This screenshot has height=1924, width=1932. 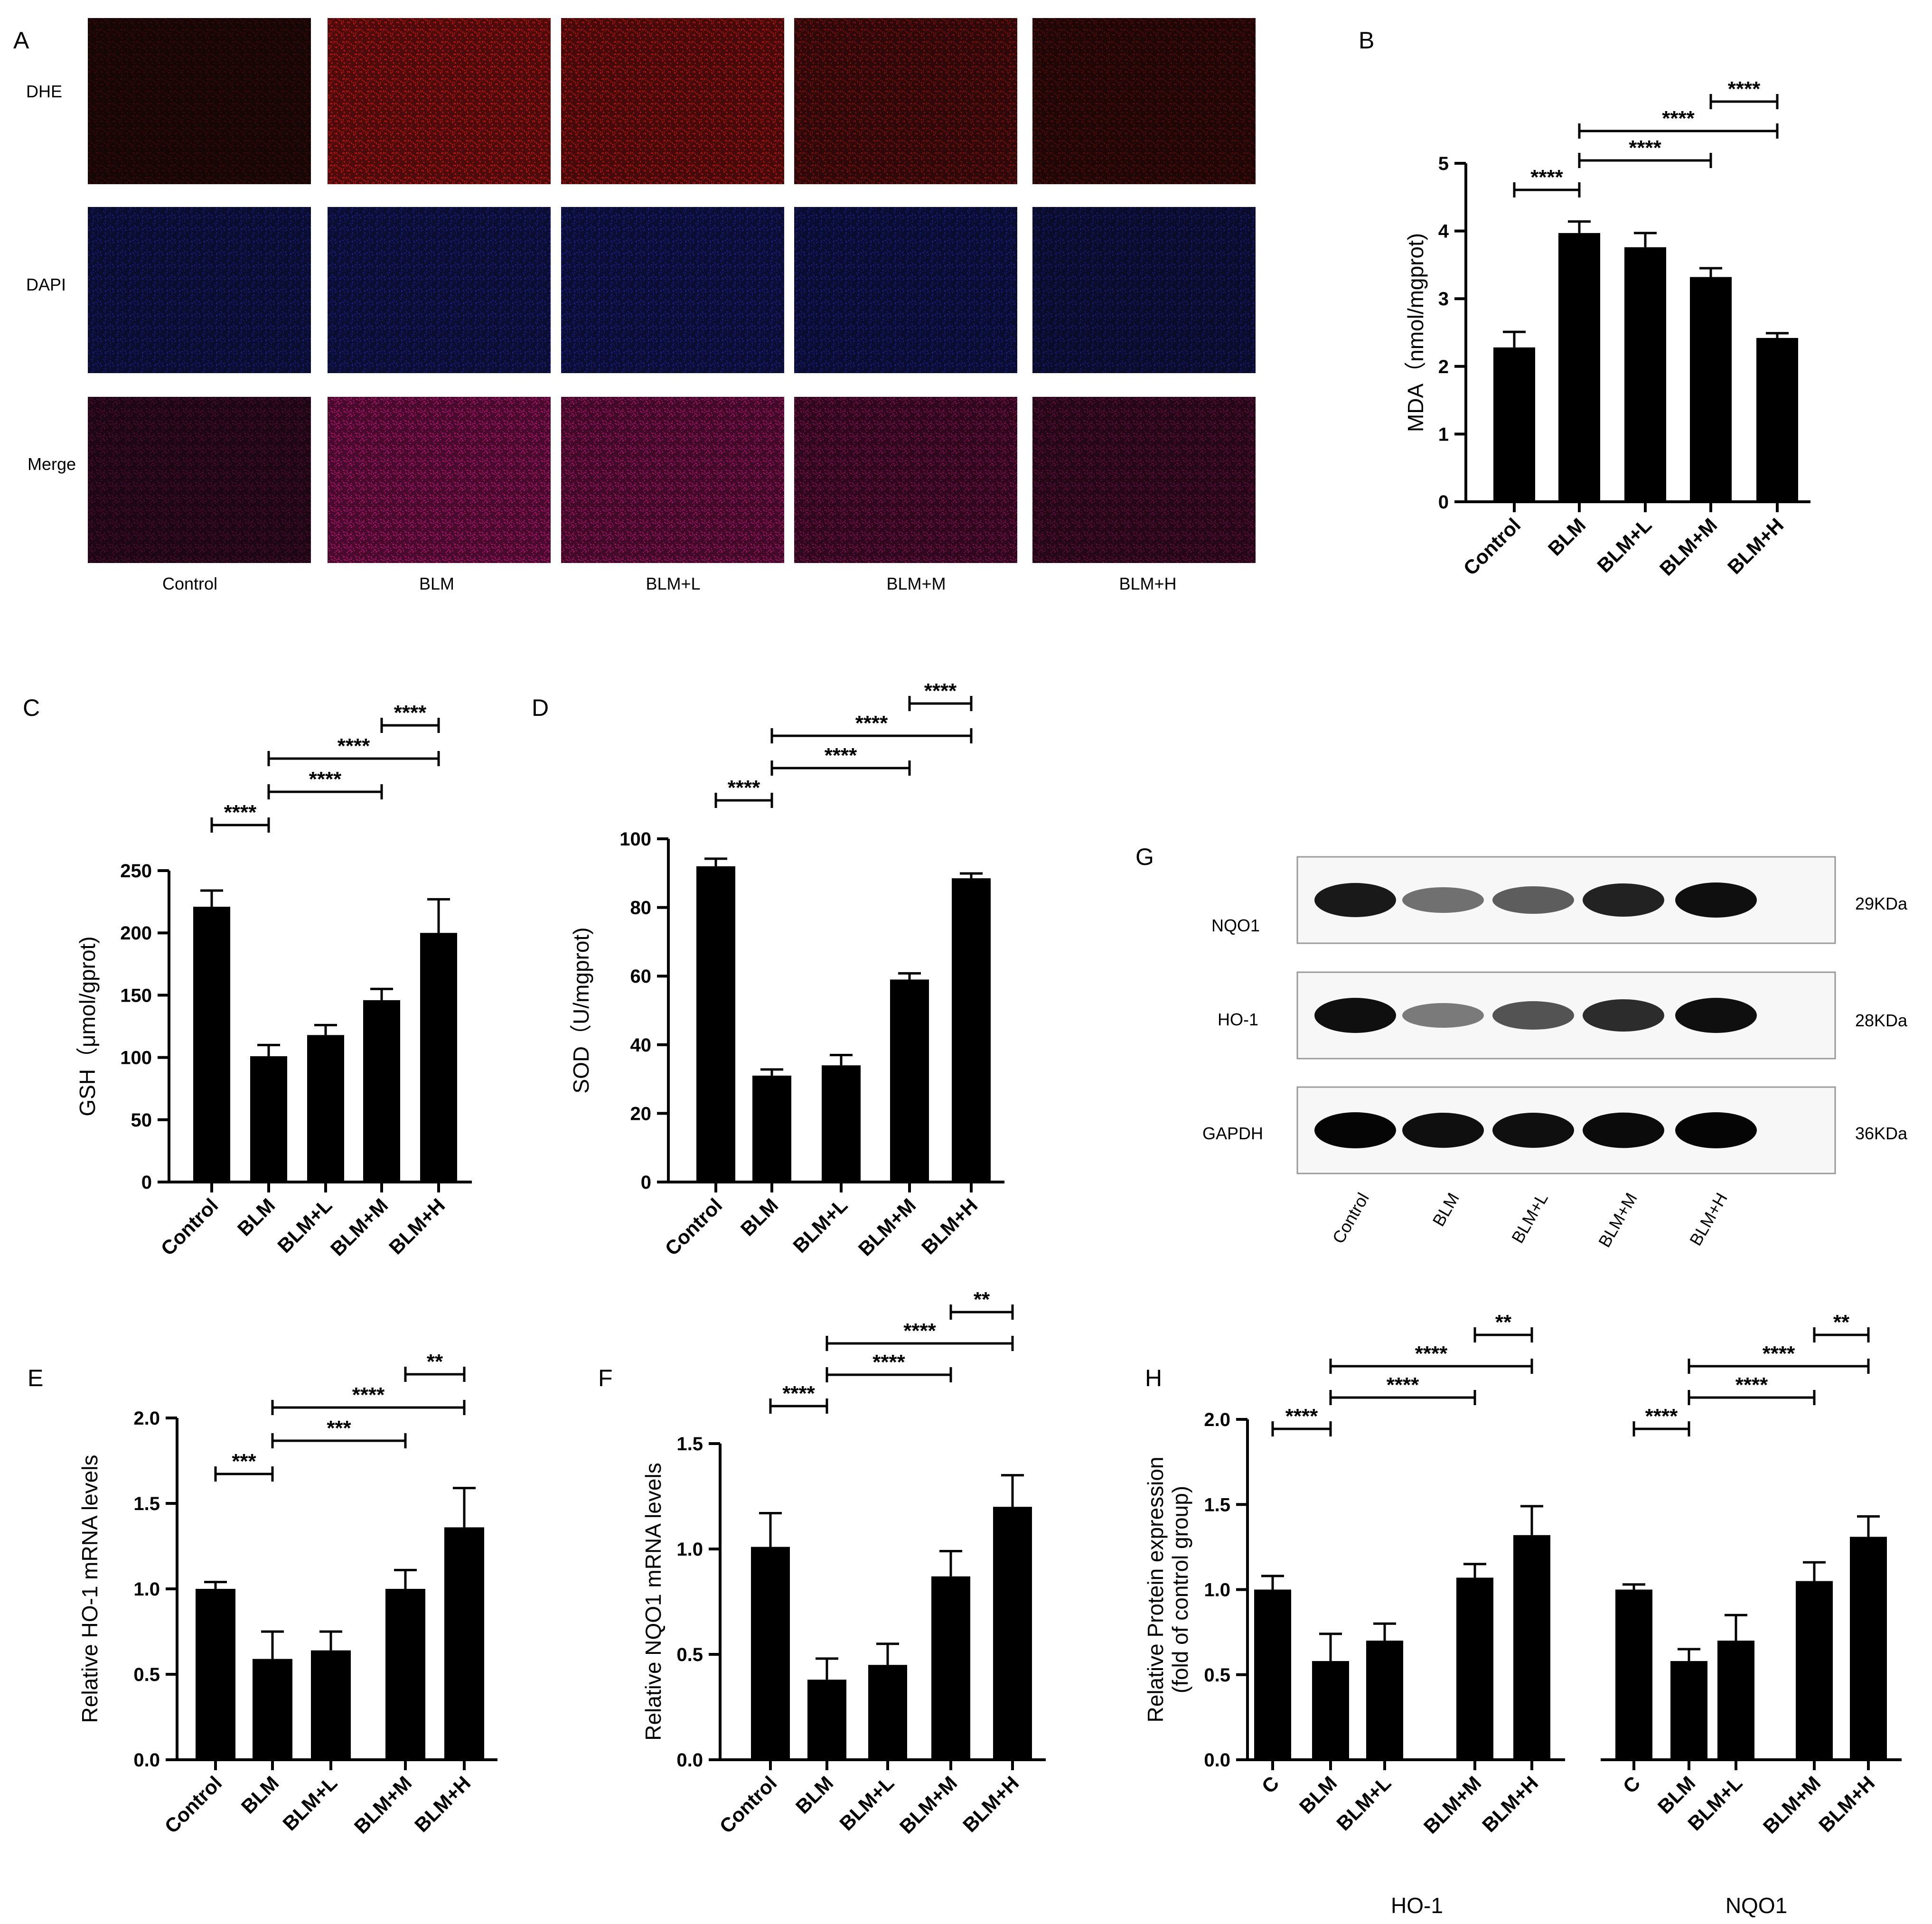 I want to click on col-label-blm-h: BLM+H, so click(x=1148, y=583).